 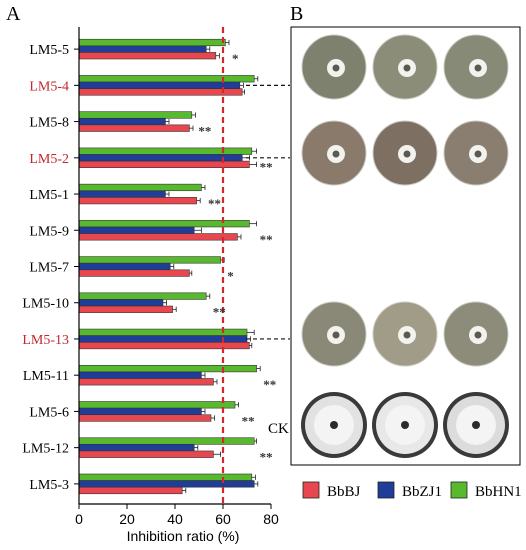 I want to click on legend-label: BbZJ1, so click(x=422, y=492).